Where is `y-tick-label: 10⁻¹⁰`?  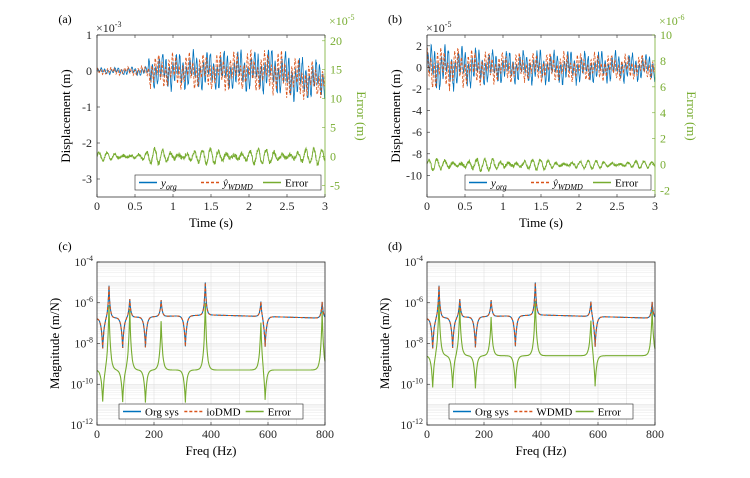
y-tick-label: 10⁻¹⁰ is located at coordinates (411, 383).